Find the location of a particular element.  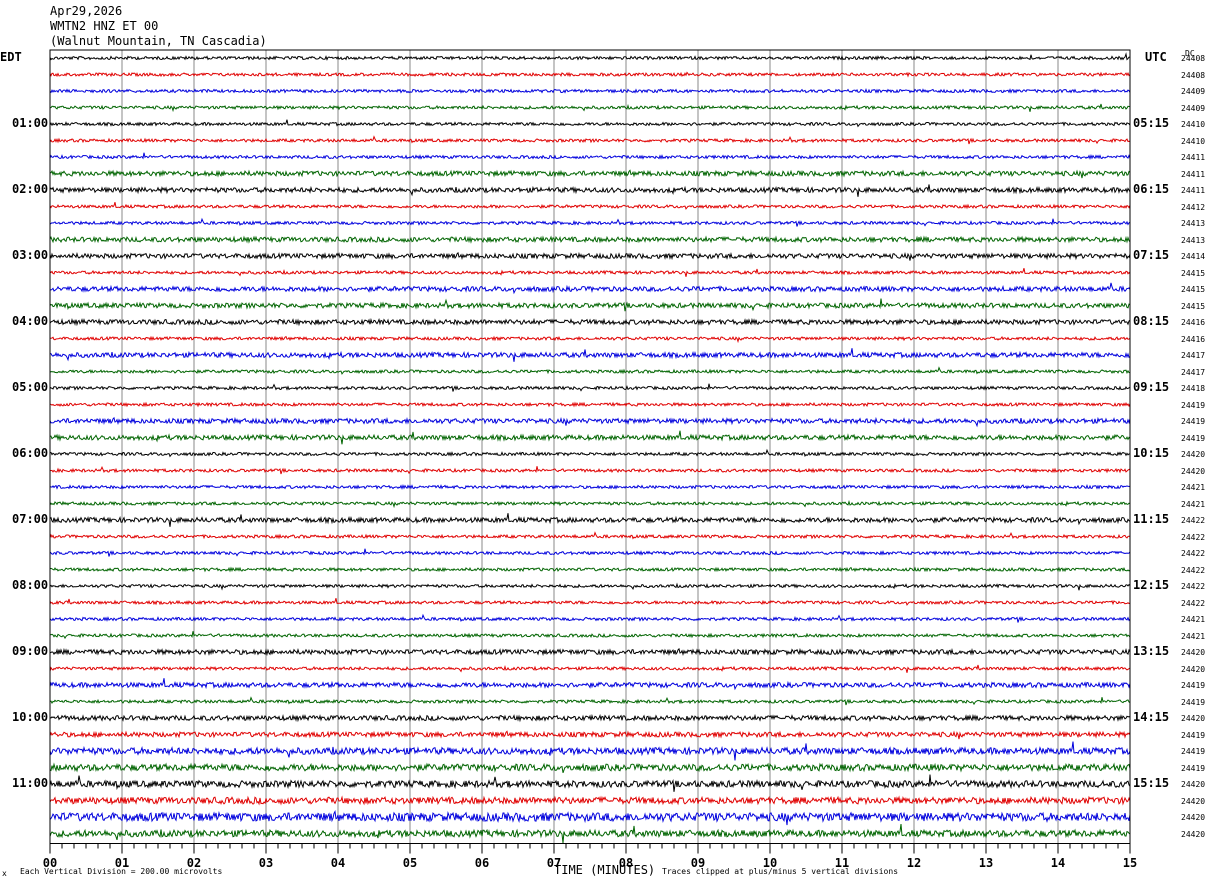

left-hour-label: 02:00 is located at coordinates (30, 189).